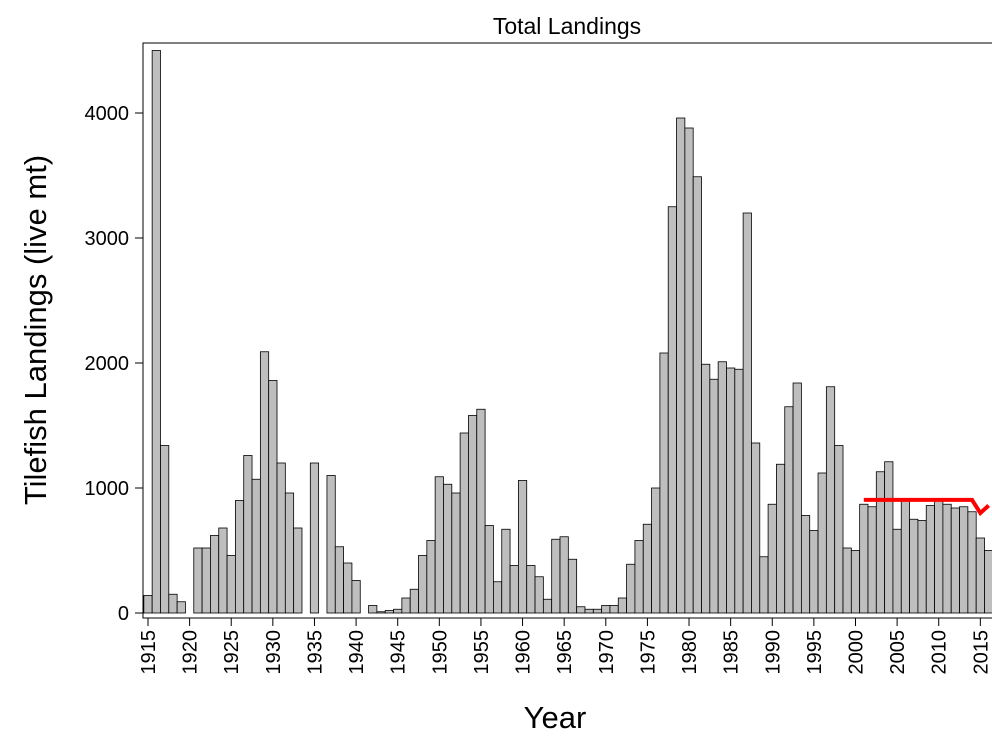  Describe the element at coordinates (940, 652) in the screenshot. I see `x-tick-label: 2010` at that location.